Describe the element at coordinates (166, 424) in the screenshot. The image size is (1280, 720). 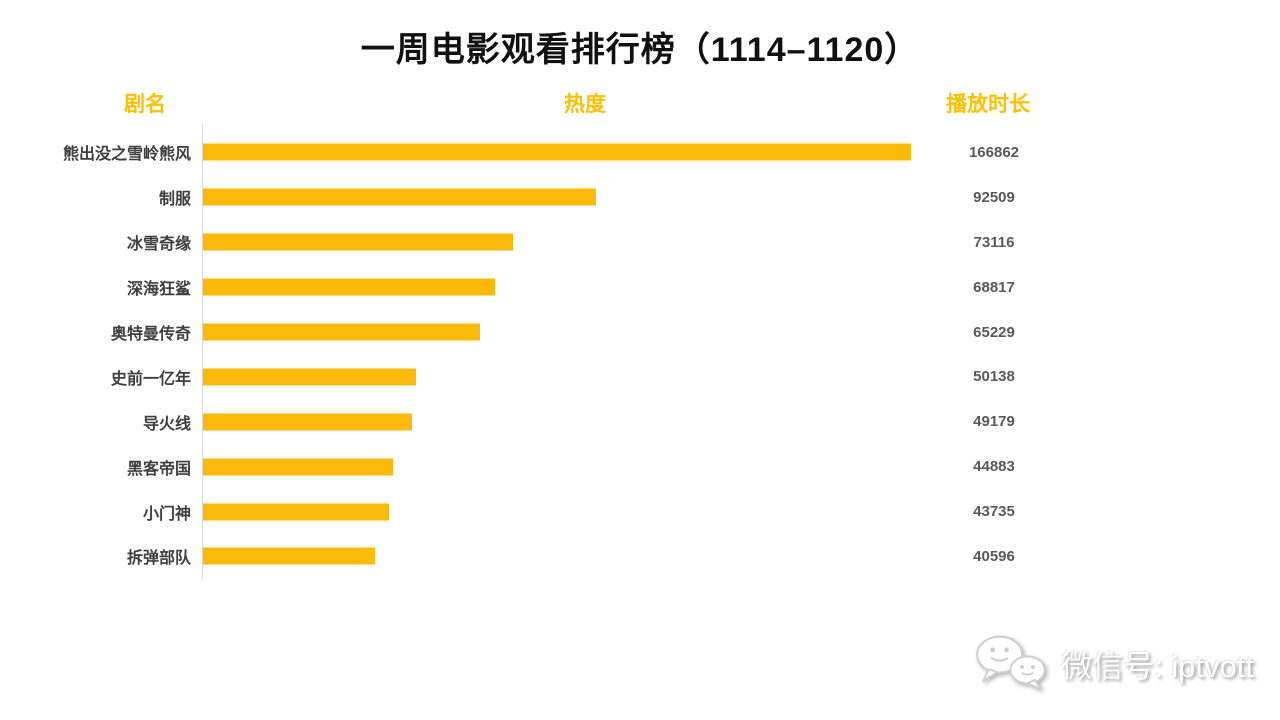
I see `movie-title-label: 导火线` at that location.